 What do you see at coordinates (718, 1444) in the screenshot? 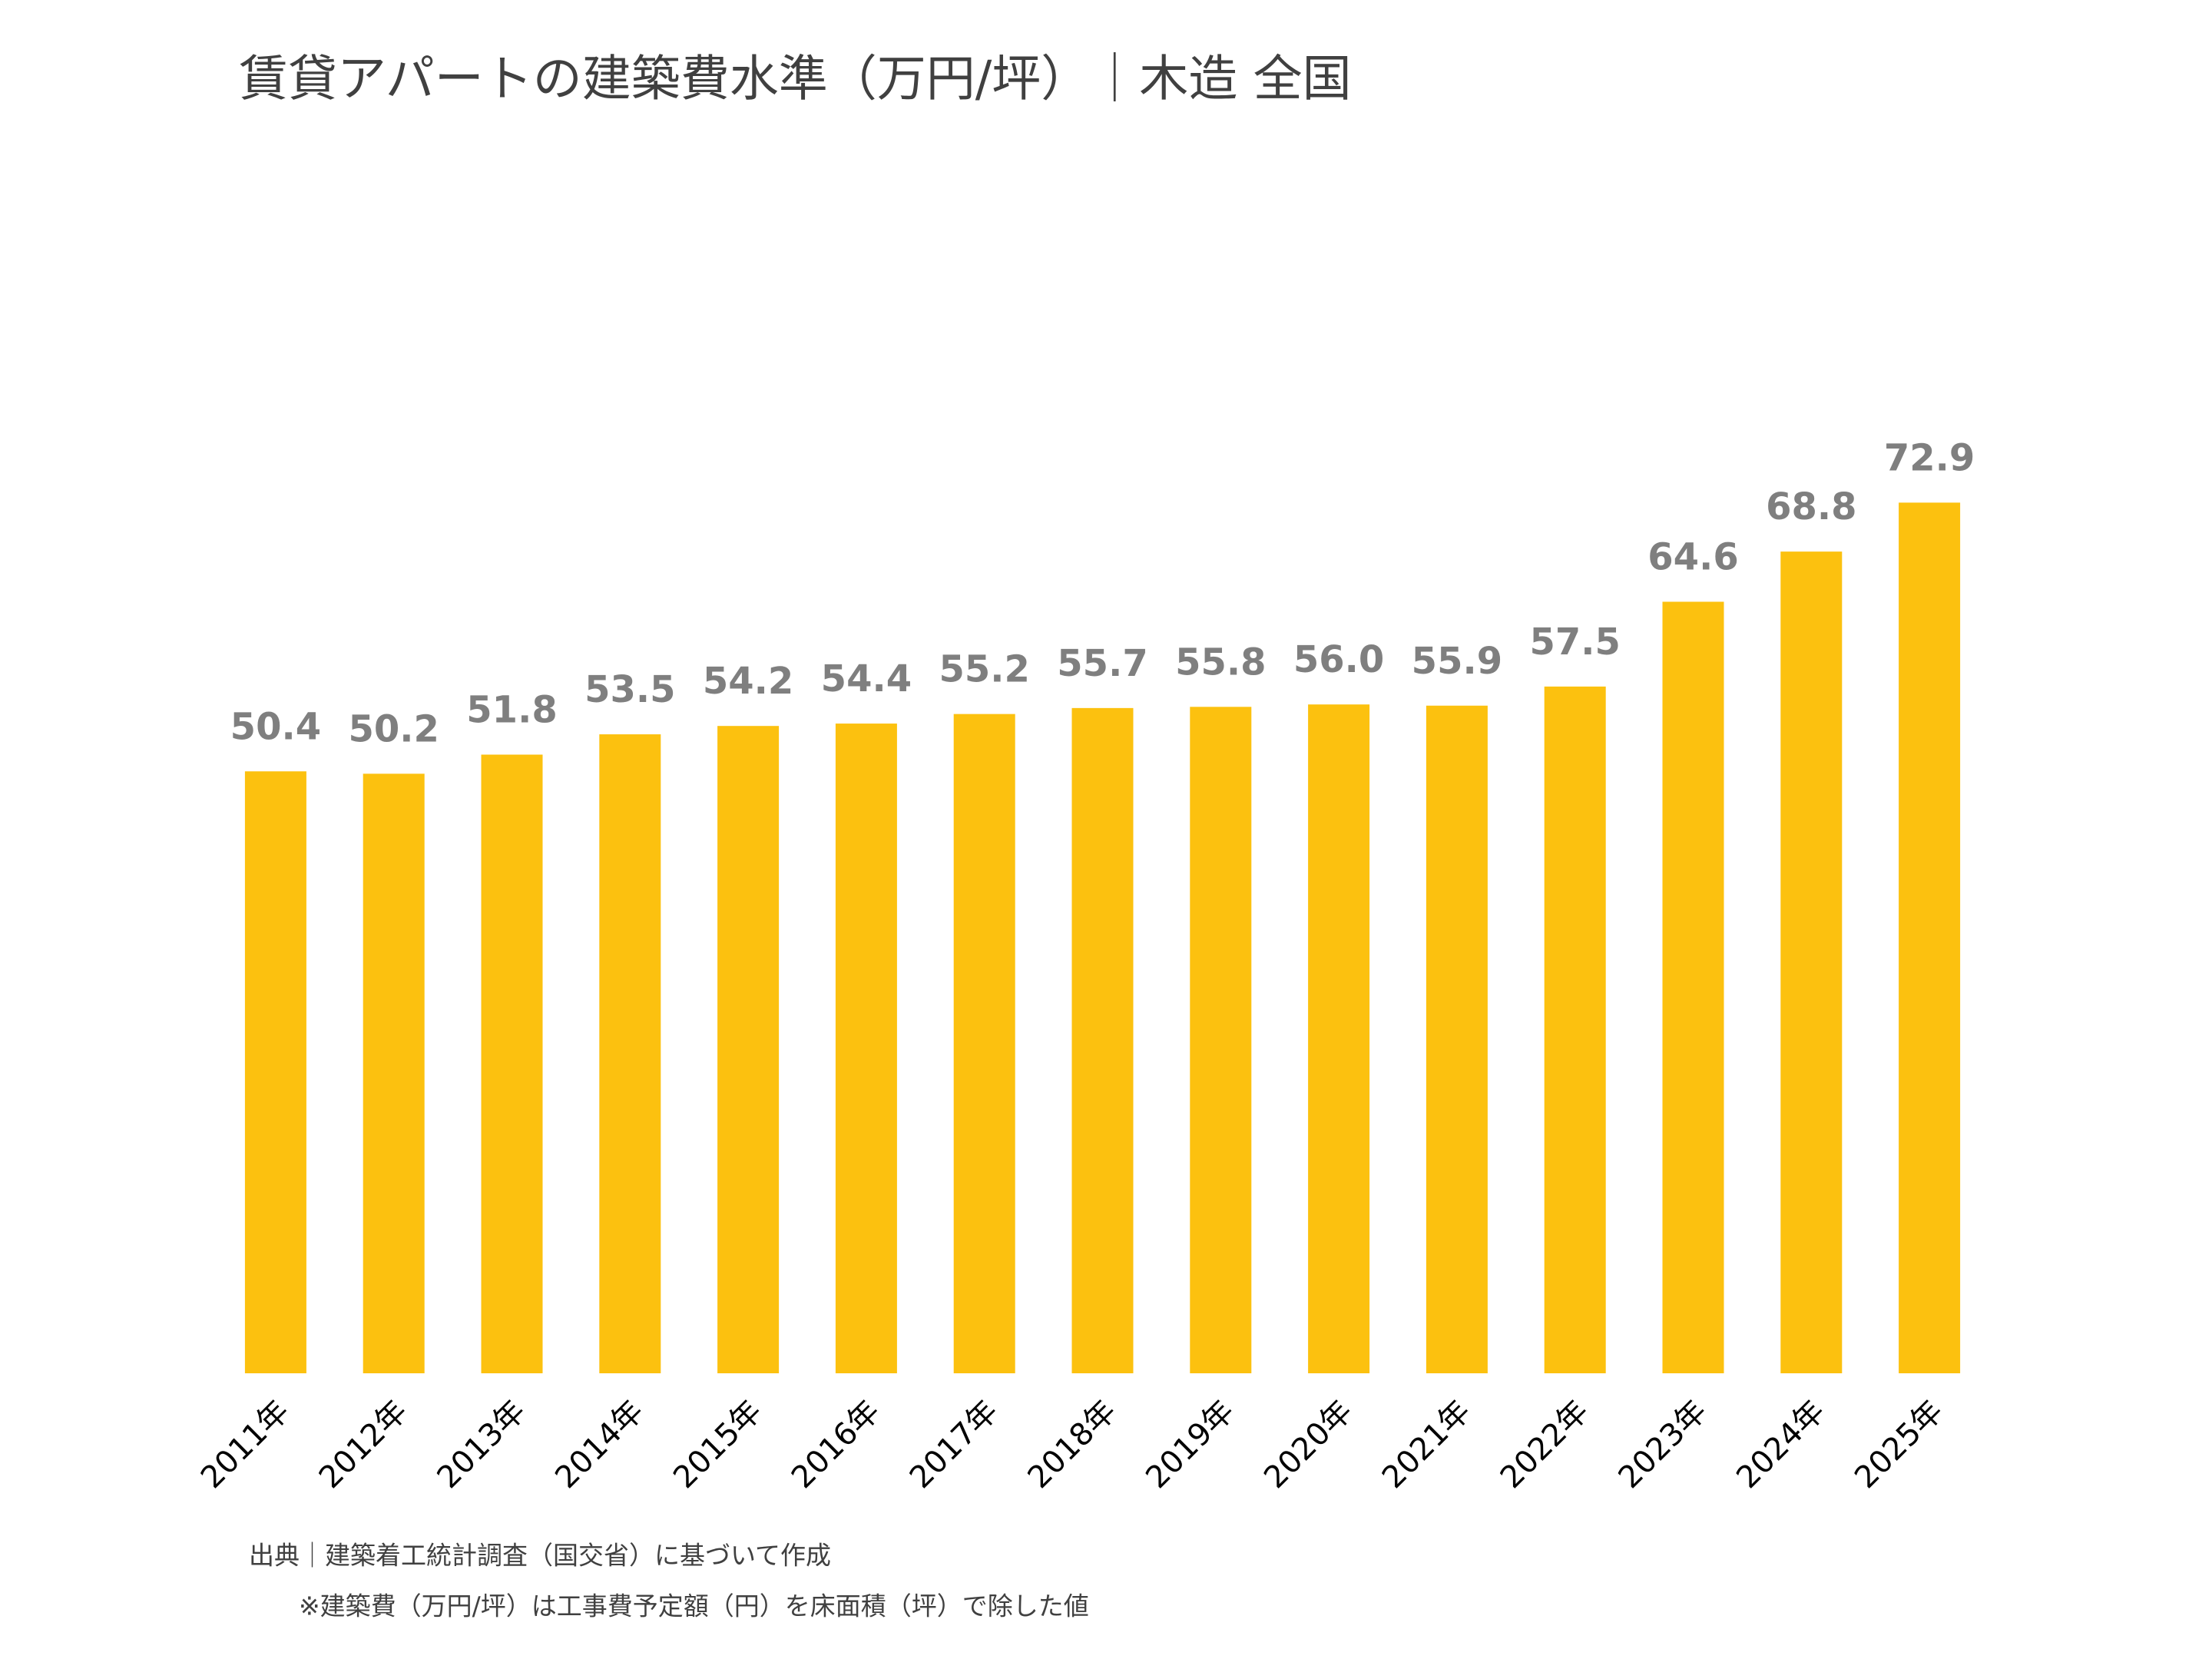
I see `x-tick-label: 2015年` at bounding box center [718, 1444].